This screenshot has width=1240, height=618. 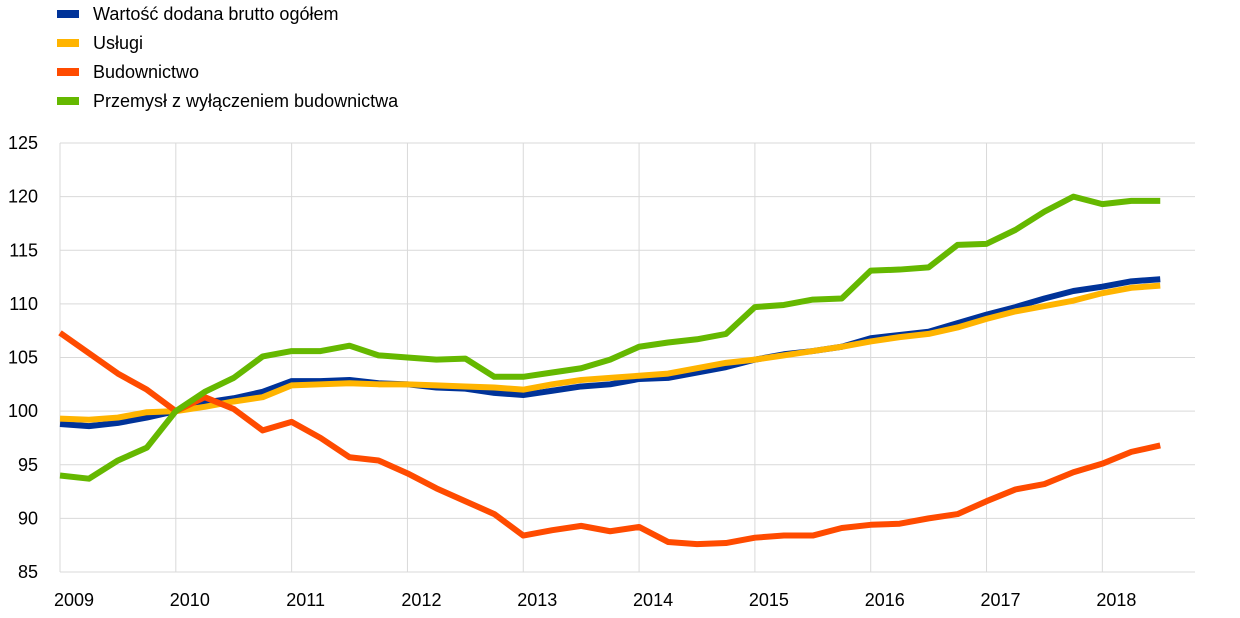 What do you see at coordinates (653, 600) in the screenshot?
I see `x-tick-label: 2014` at bounding box center [653, 600].